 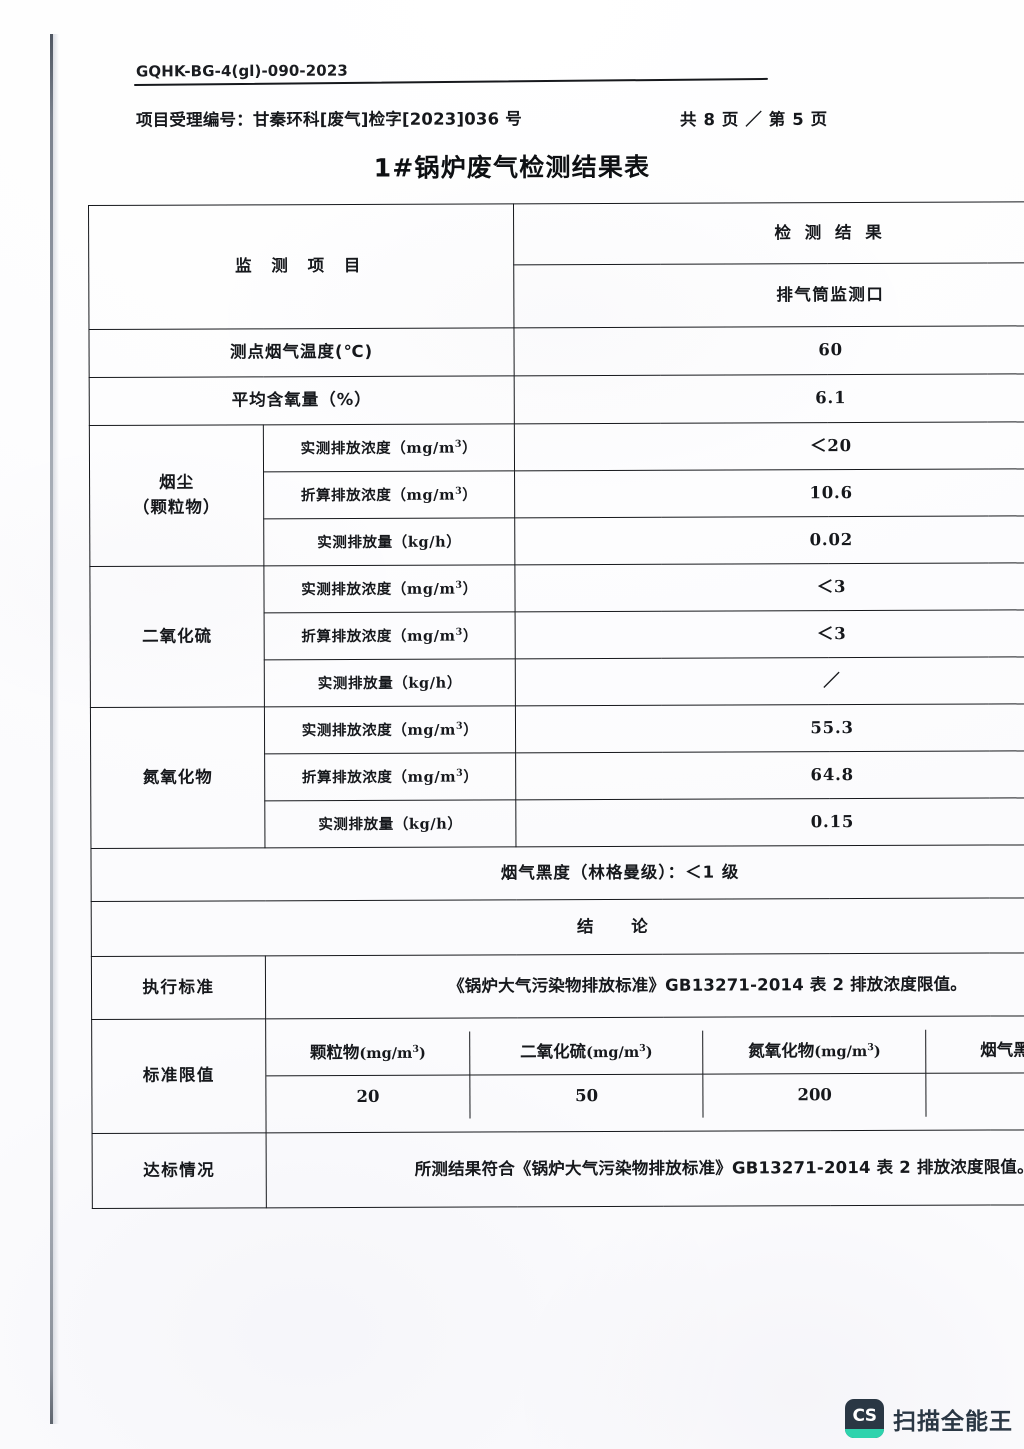 I want to click on group-label-so2-line1: 二氧化硫, so click(x=177, y=636).